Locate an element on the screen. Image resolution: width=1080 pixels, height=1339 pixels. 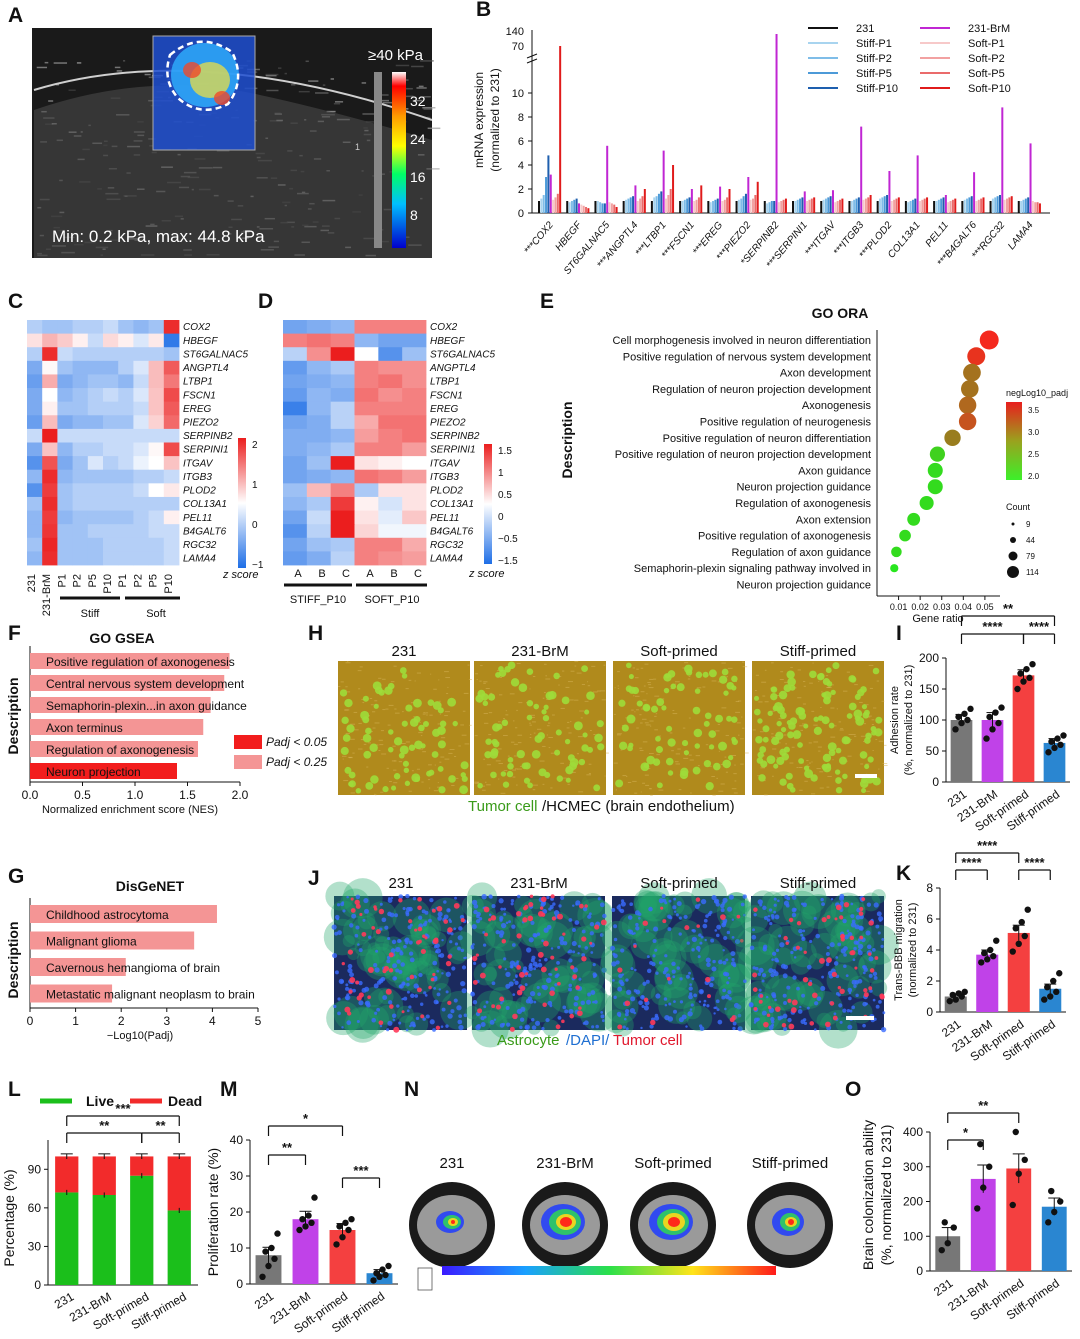
bar-Soft-P1-***LTBP1 is located at coordinates (666, 205).